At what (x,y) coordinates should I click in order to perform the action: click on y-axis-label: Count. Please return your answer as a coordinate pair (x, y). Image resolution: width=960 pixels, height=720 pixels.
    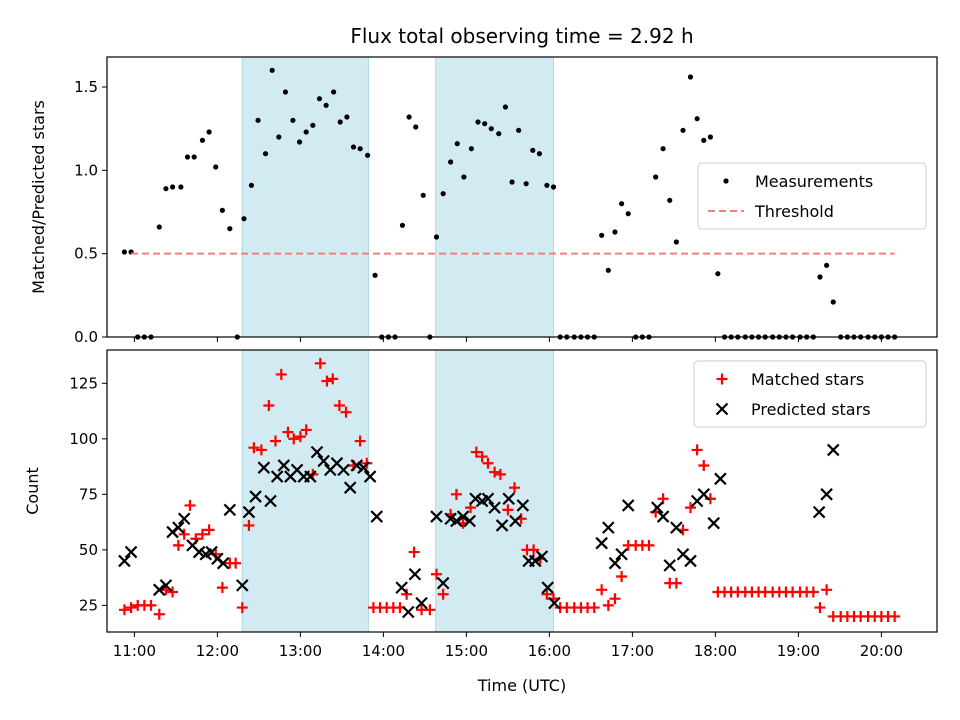
    Looking at the image, I should click on (32, 491).